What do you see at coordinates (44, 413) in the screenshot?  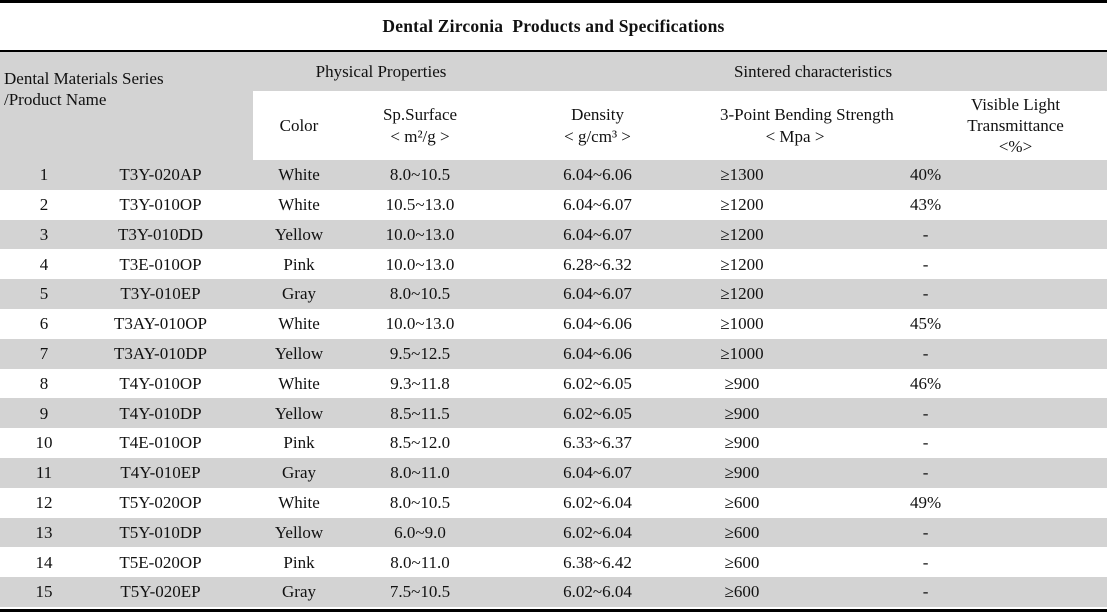 I see `cell-no: 9` at bounding box center [44, 413].